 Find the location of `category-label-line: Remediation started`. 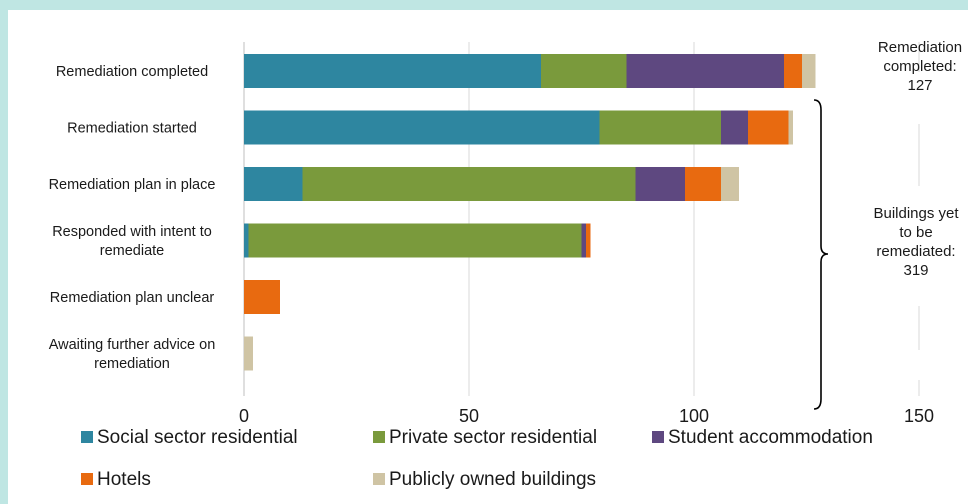

category-label-line: Remediation started is located at coordinates (132, 129).